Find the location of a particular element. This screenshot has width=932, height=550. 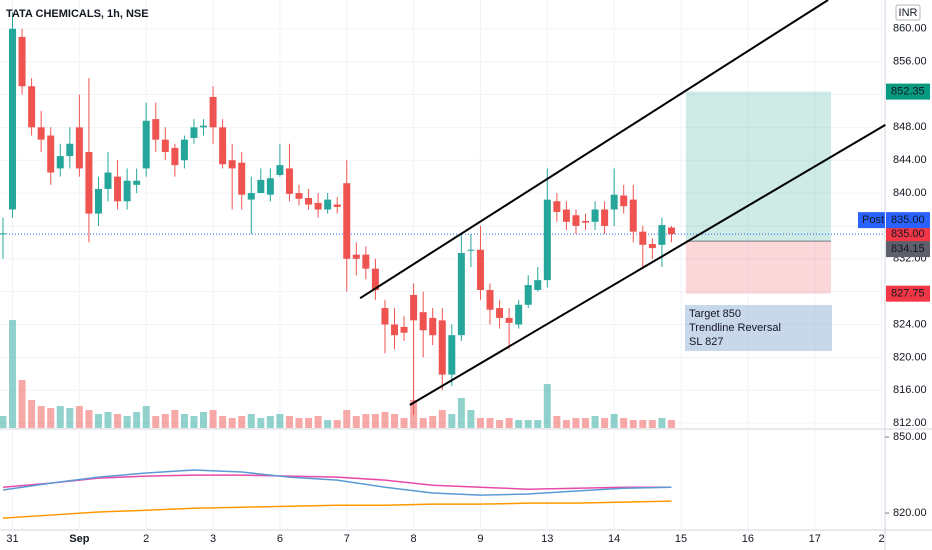

x-tick-label: 17 is located at coordinates (815, 539).